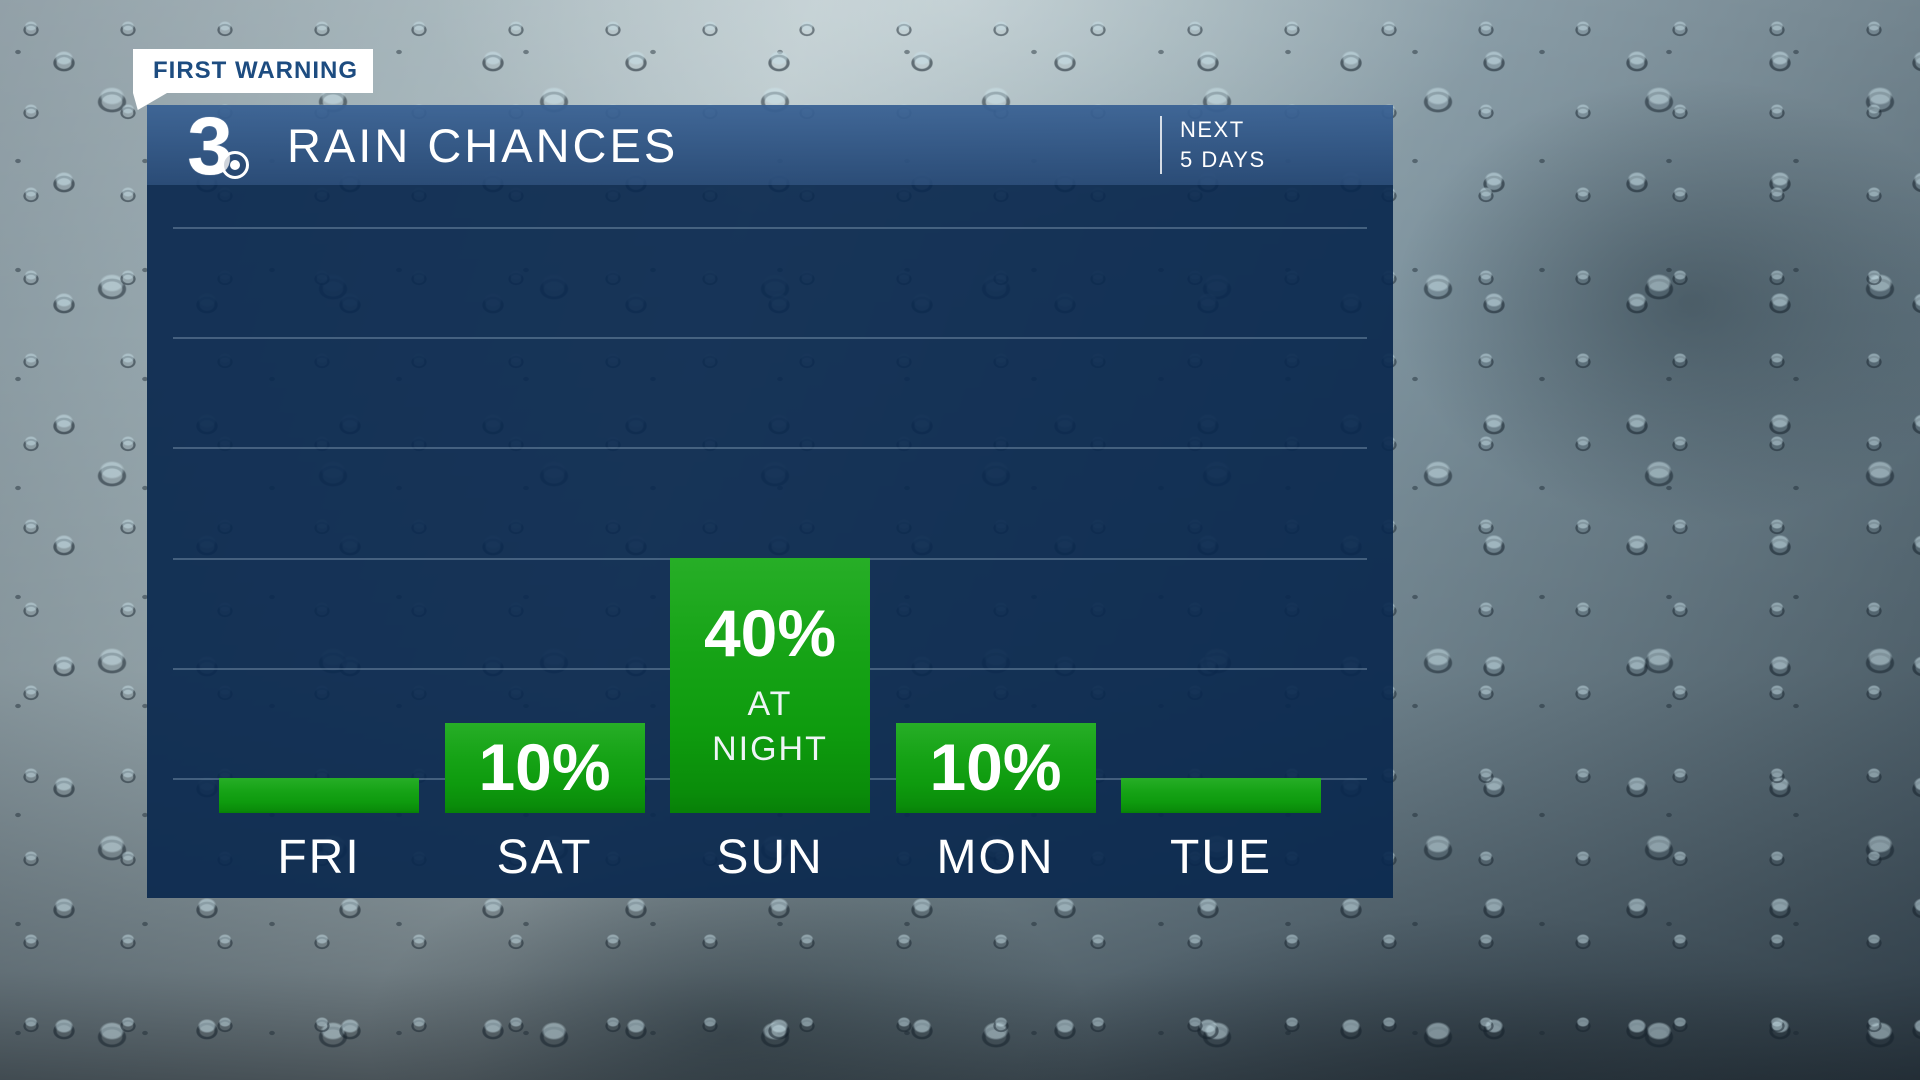 The height and width of the screenshot is (1080, 1920). I want to click on first-warning-tab: FIRST WARNING, so click(253, 79).